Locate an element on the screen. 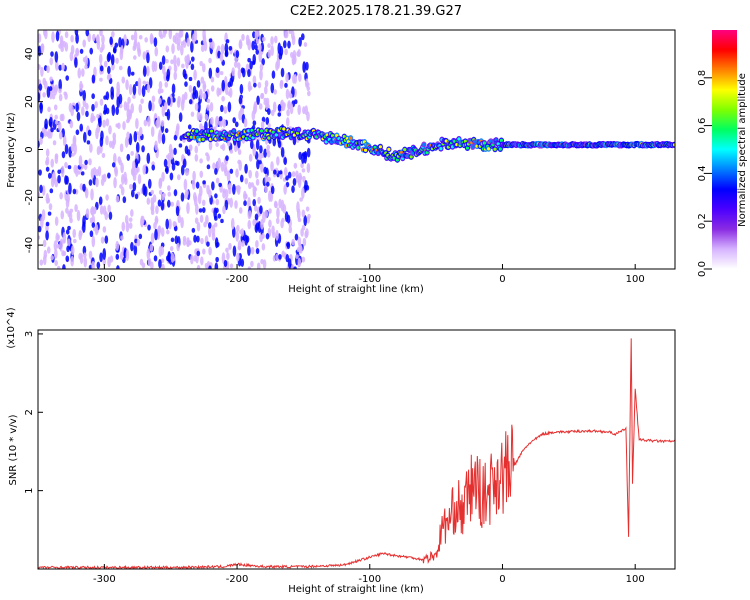  chart-title: C2E2.2025.178.21.39.G27 is located at coordinates (376, 11).